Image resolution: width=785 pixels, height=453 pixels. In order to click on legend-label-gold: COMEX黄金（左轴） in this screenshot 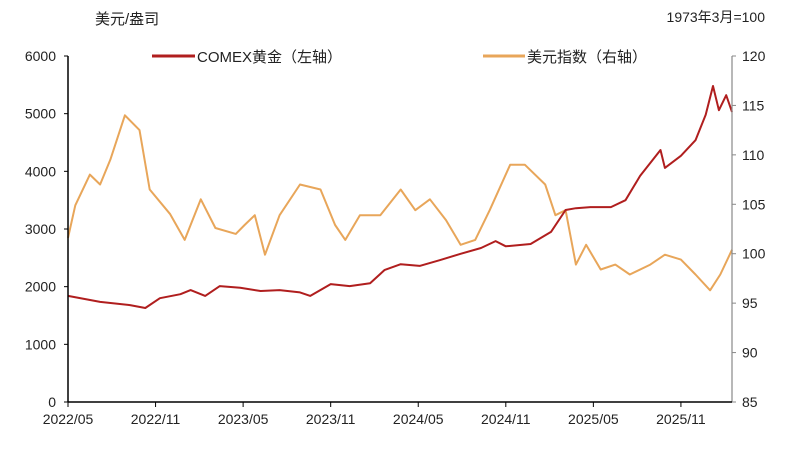, I will do `click(269, 57)`.